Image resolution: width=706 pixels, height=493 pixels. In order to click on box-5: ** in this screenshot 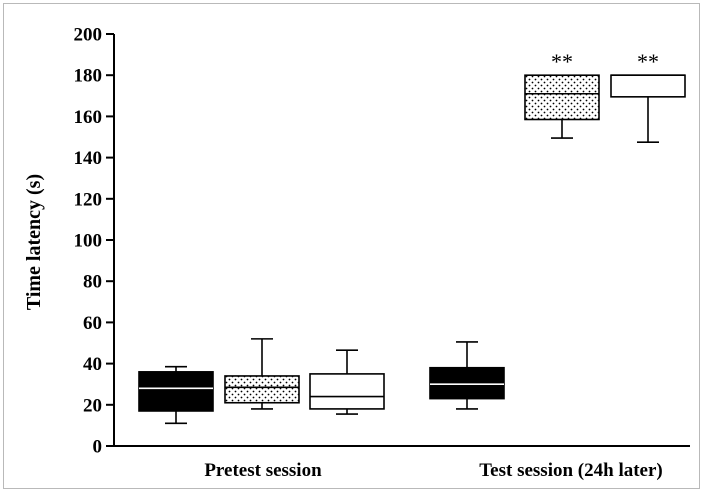, I will do `click(562, 94)`.